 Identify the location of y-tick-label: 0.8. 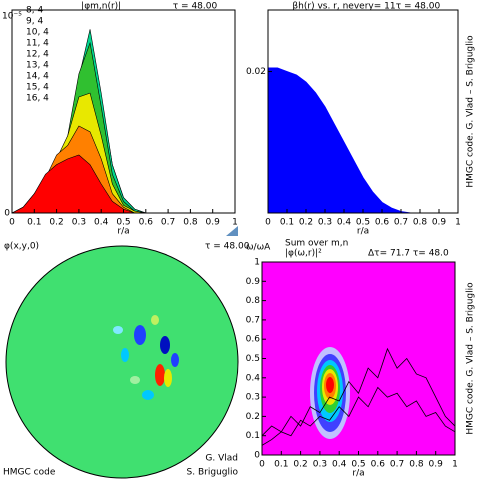
(253, 301).